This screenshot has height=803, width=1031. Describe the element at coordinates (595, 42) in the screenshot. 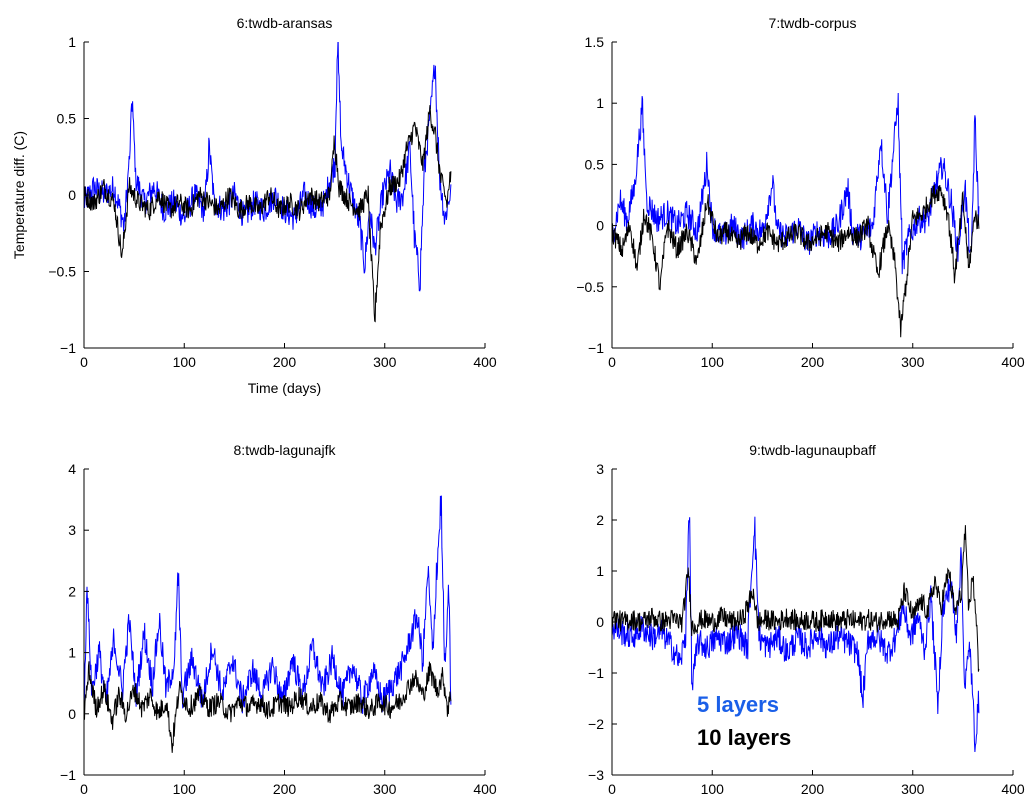

I see `y-tick-label: 1.5` at that location.